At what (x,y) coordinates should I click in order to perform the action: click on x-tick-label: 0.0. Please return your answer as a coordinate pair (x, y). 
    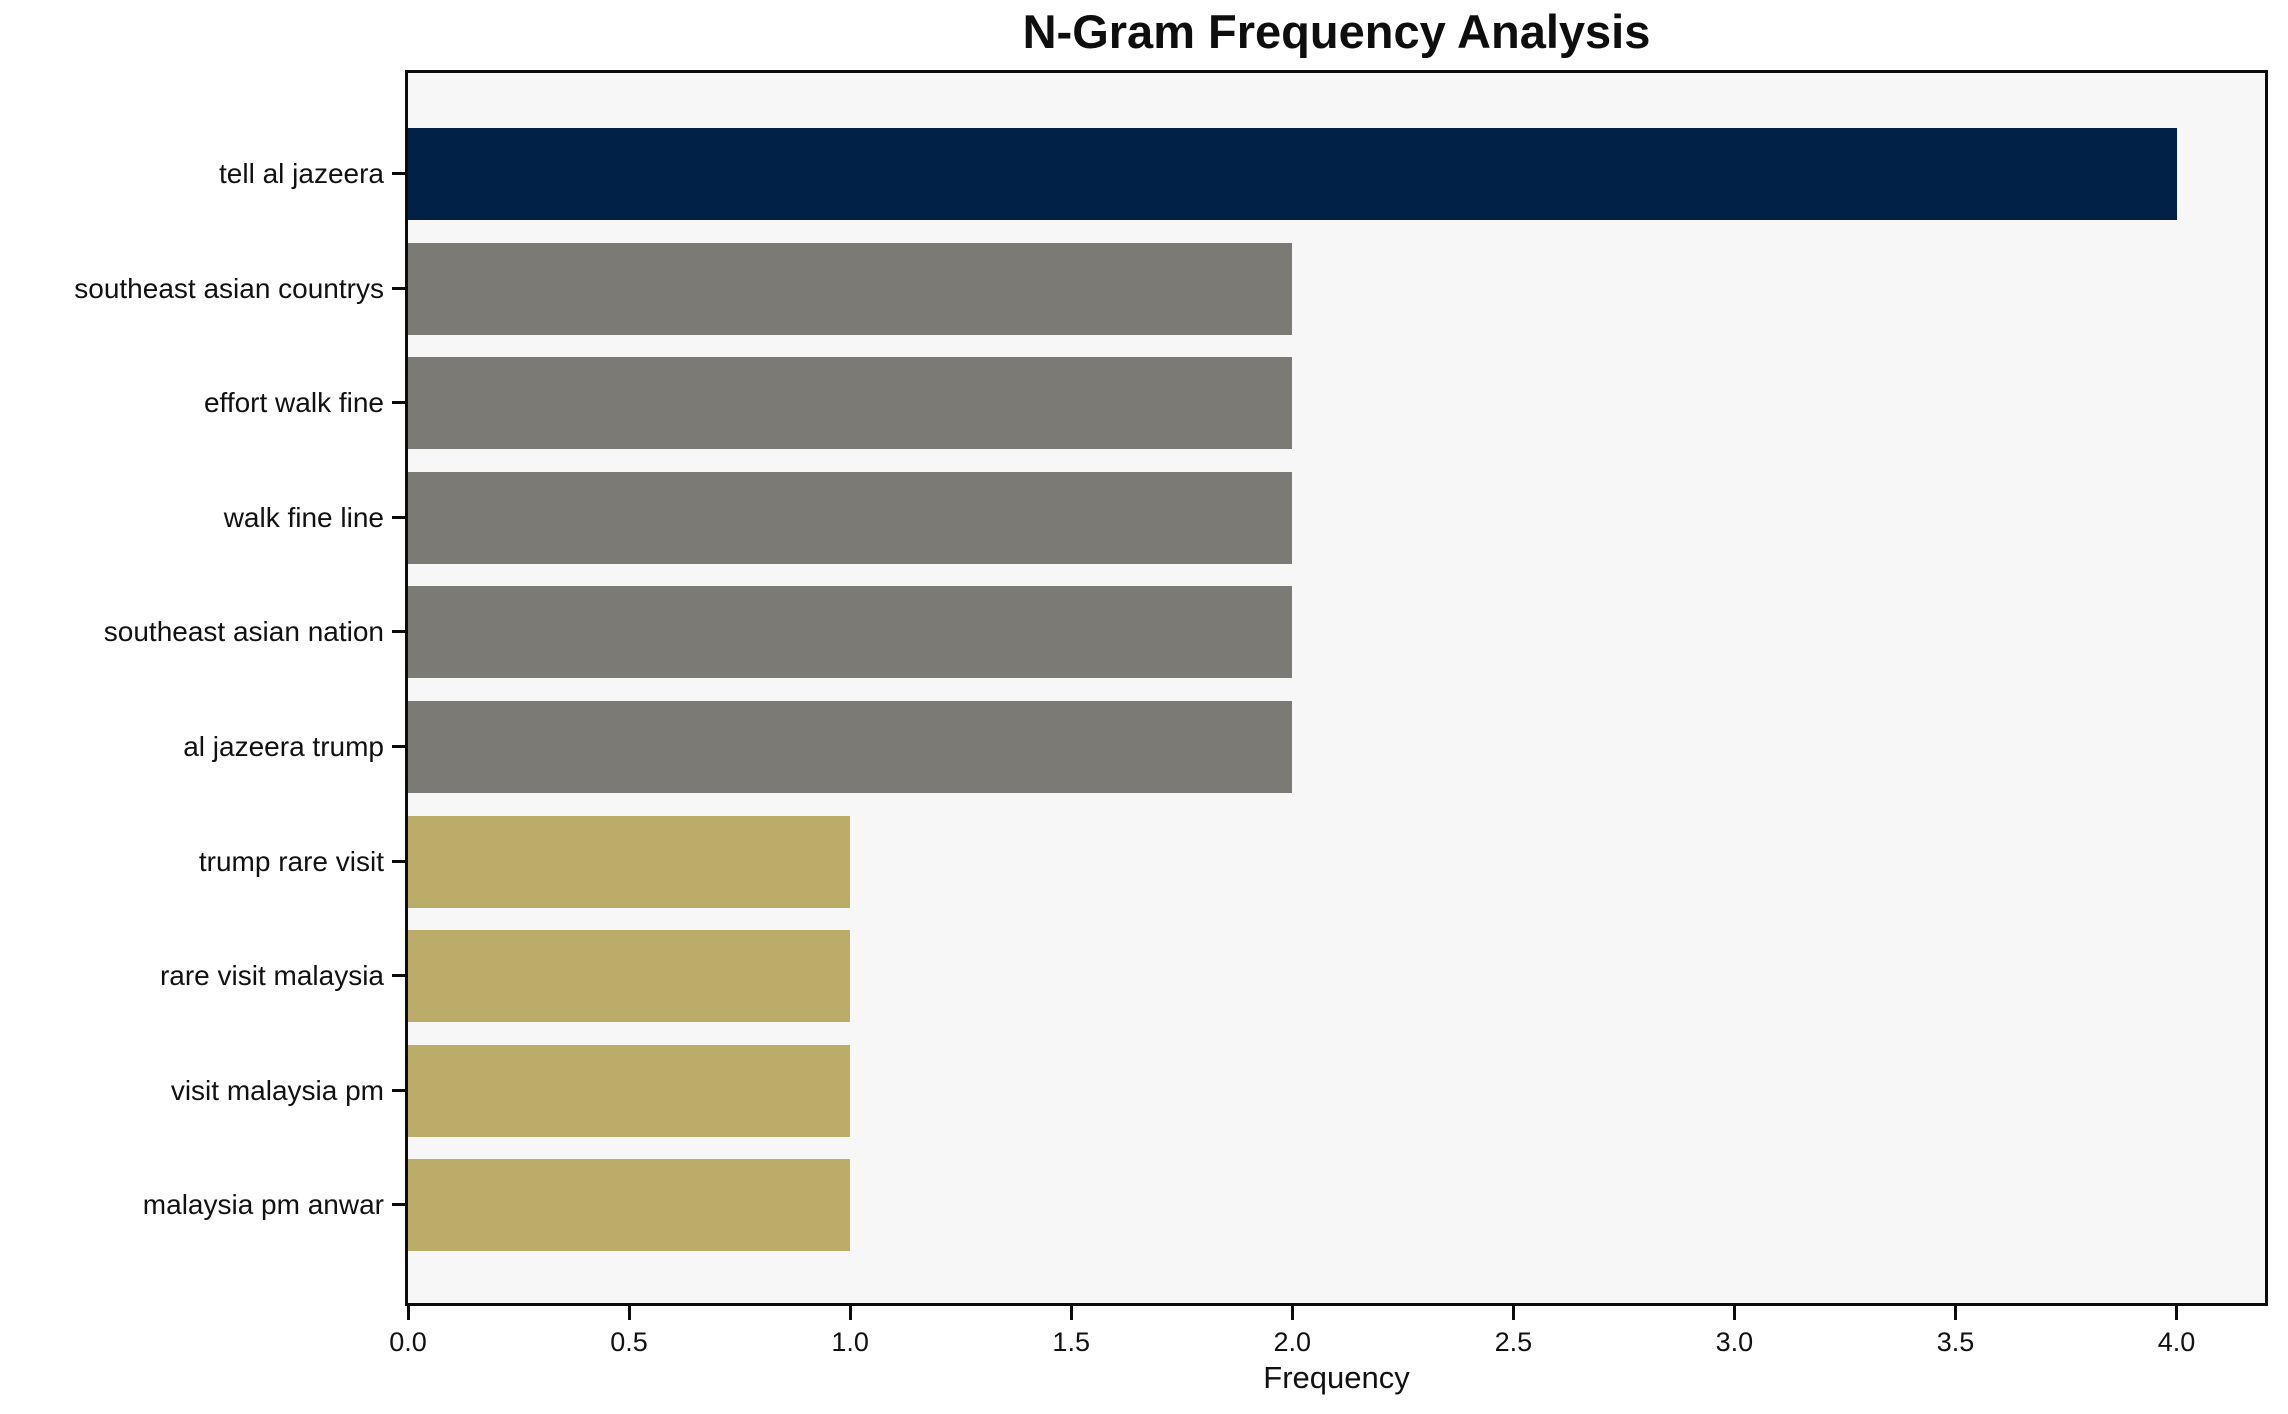
    Looking at the image, I should click on (408, 1342).